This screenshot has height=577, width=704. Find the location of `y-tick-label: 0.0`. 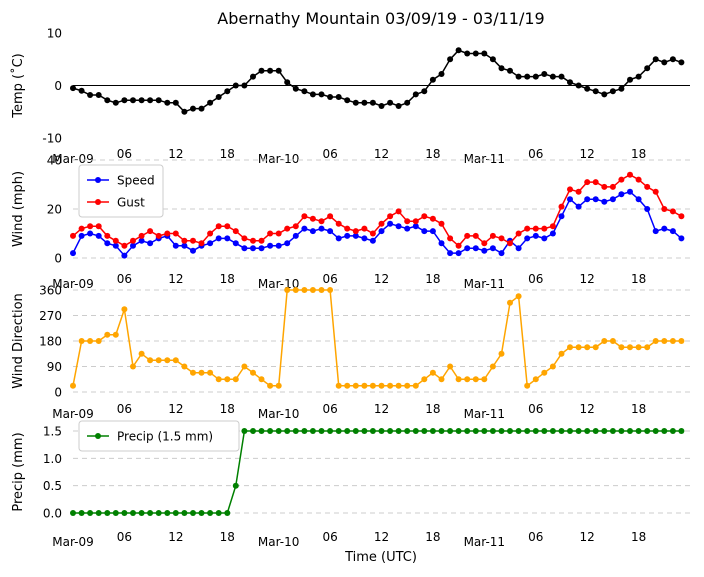

y-tick-label: 0.0 is located at coordinates (52, 514).